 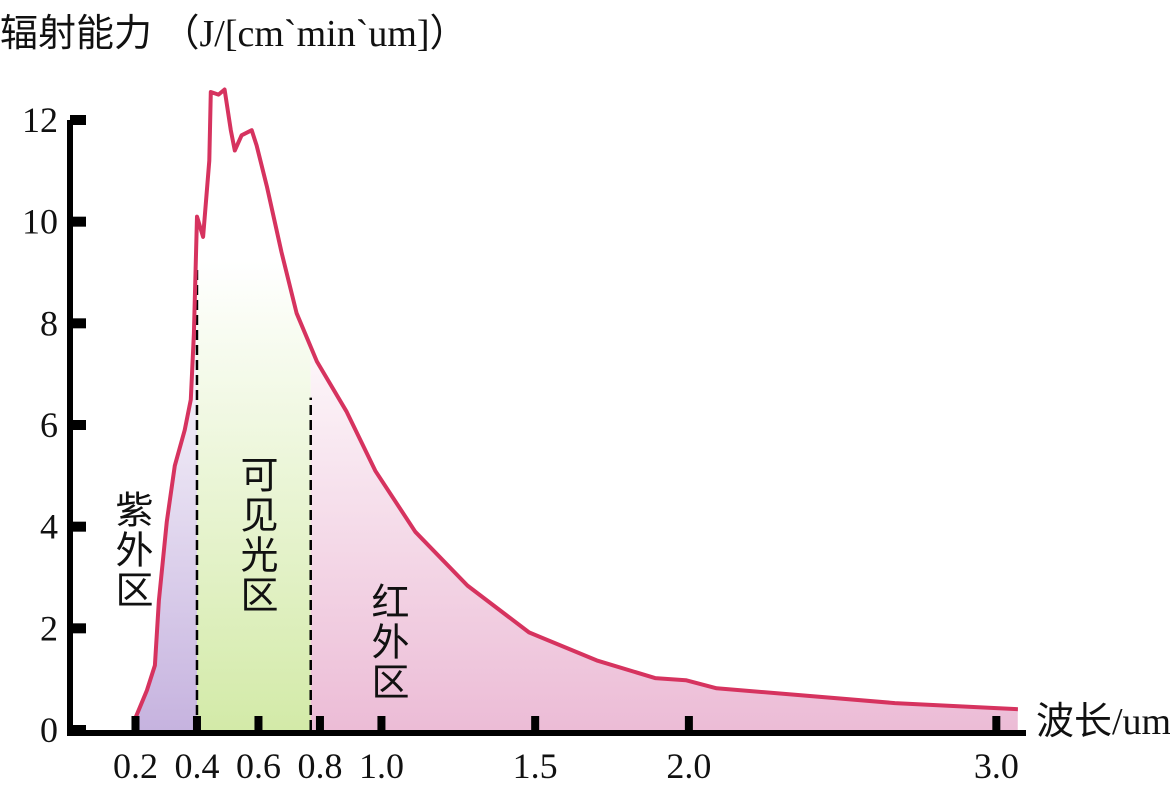 I want to click on x-tick-label: 0.2, so click(x=135, y=766).